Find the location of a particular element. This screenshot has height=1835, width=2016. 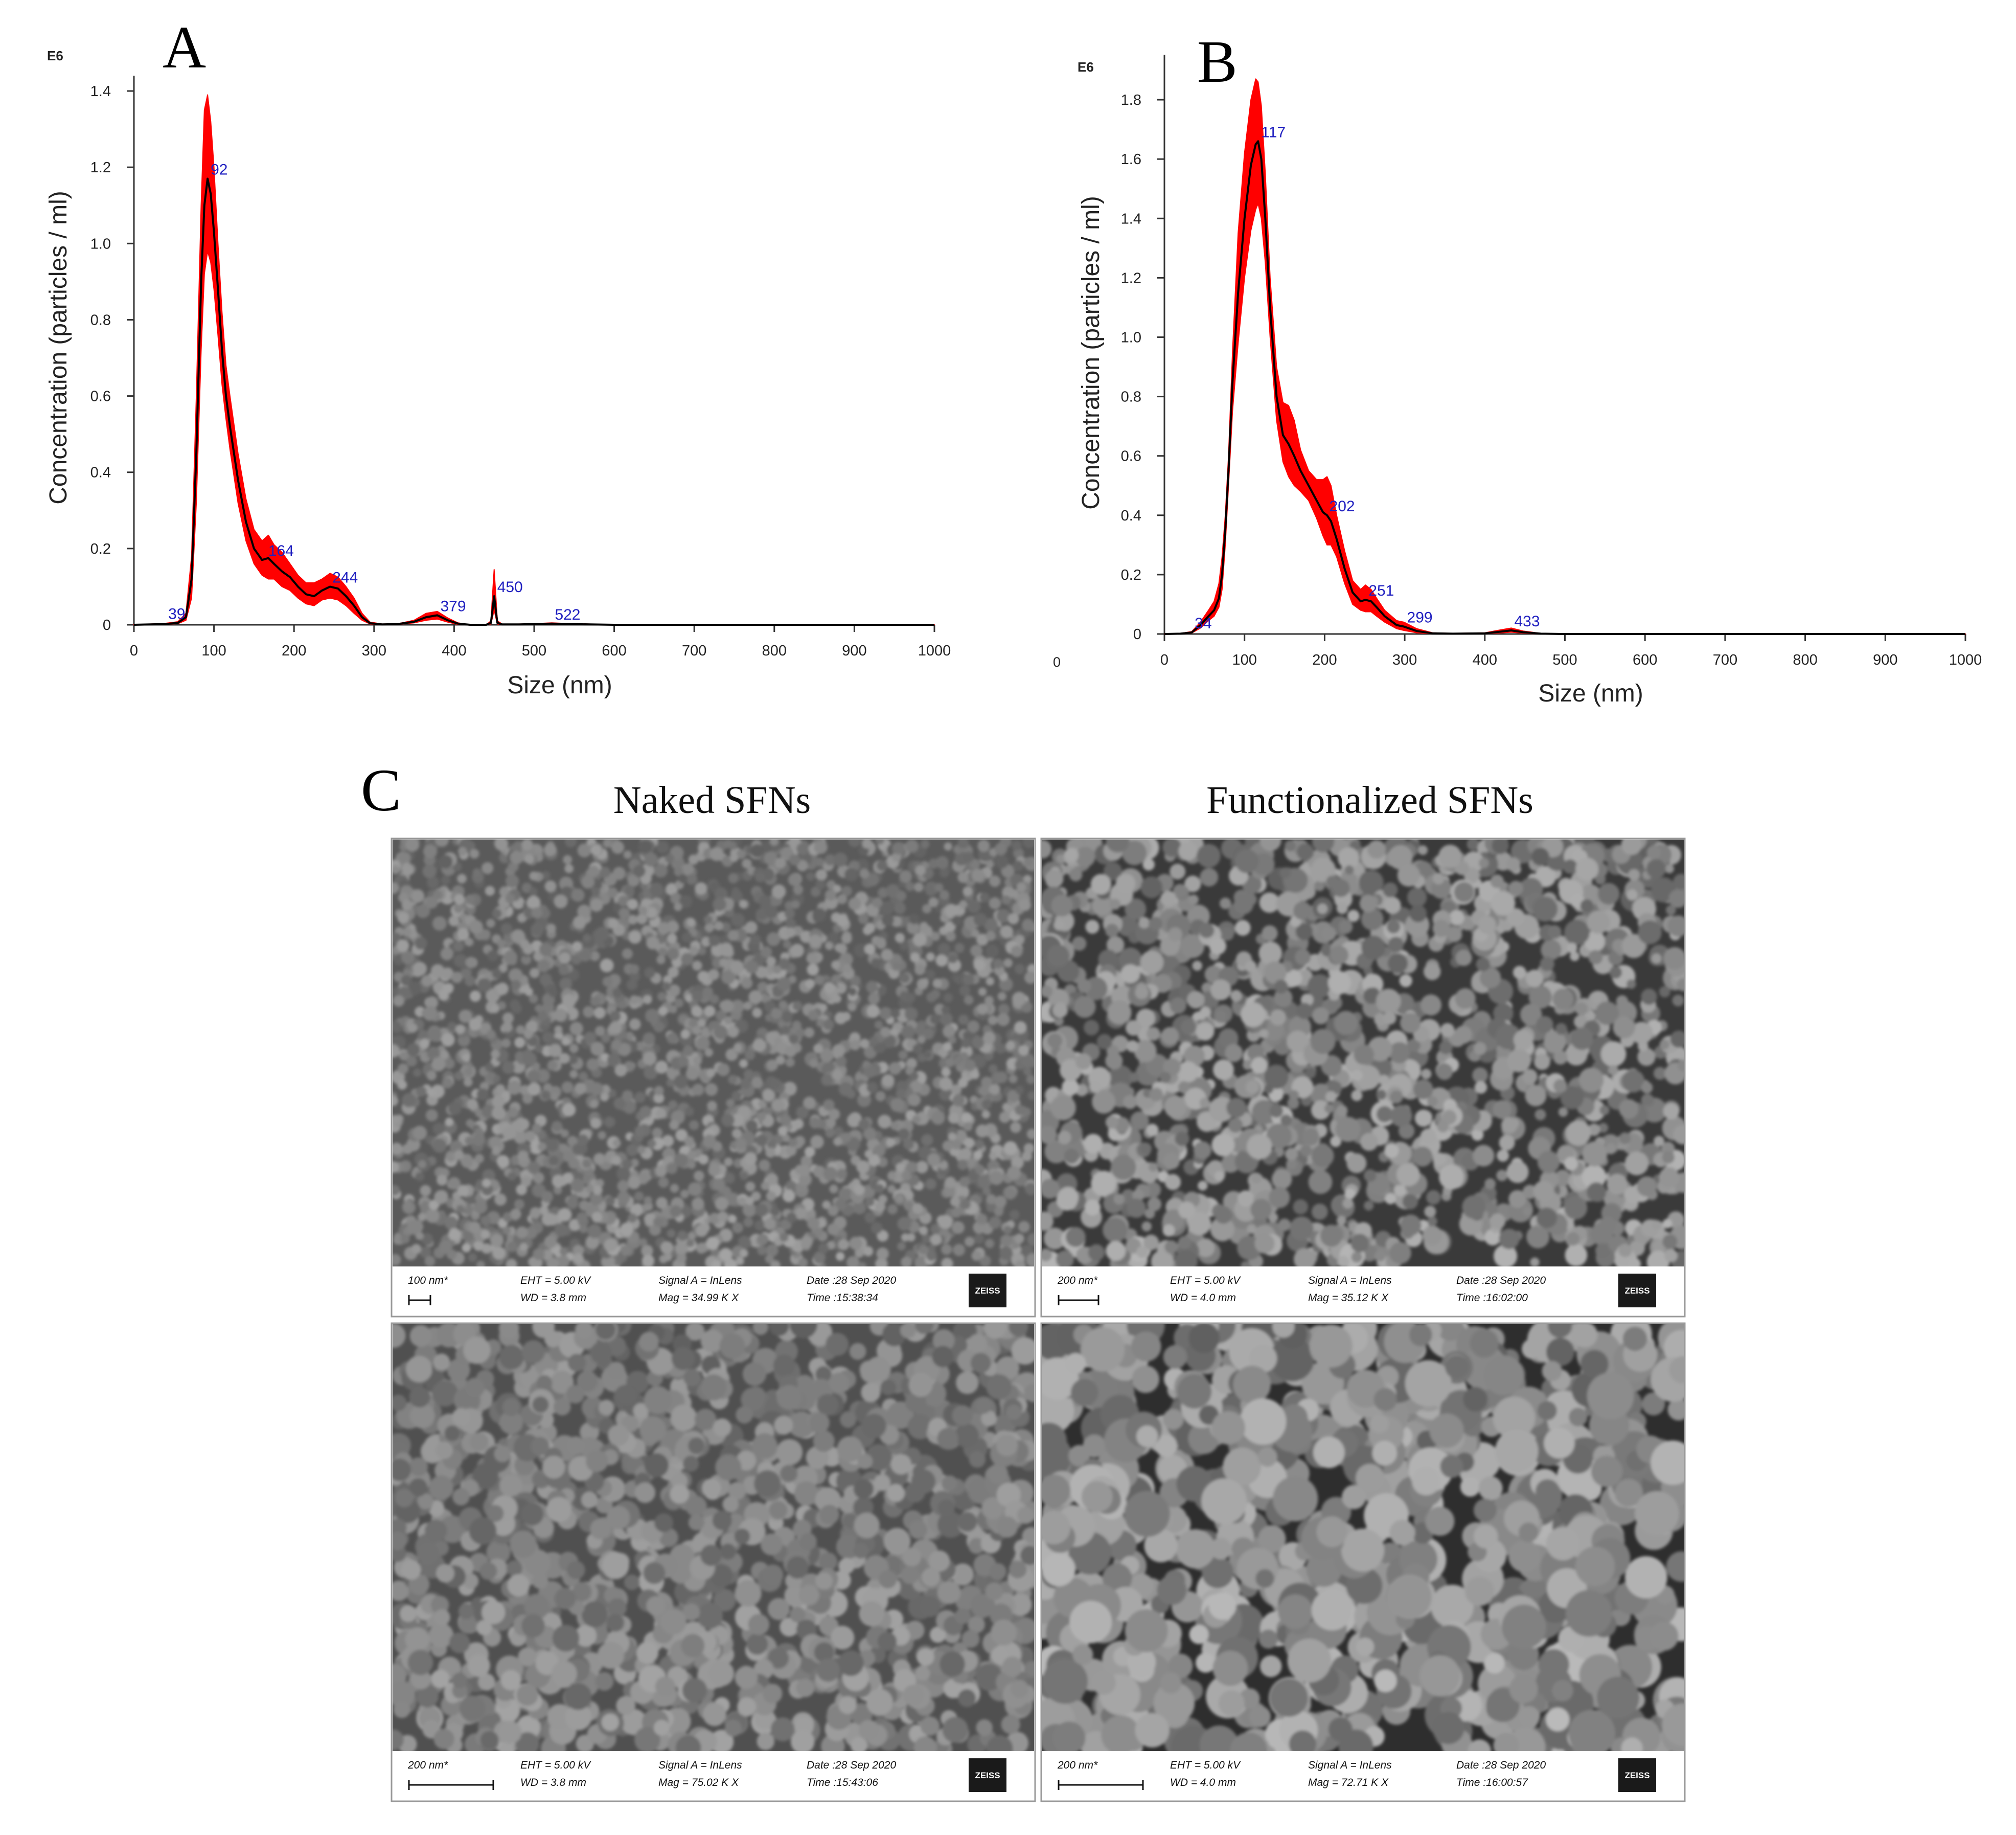

chart-a-peak-label: 379 is located at coordinates (454, 606).